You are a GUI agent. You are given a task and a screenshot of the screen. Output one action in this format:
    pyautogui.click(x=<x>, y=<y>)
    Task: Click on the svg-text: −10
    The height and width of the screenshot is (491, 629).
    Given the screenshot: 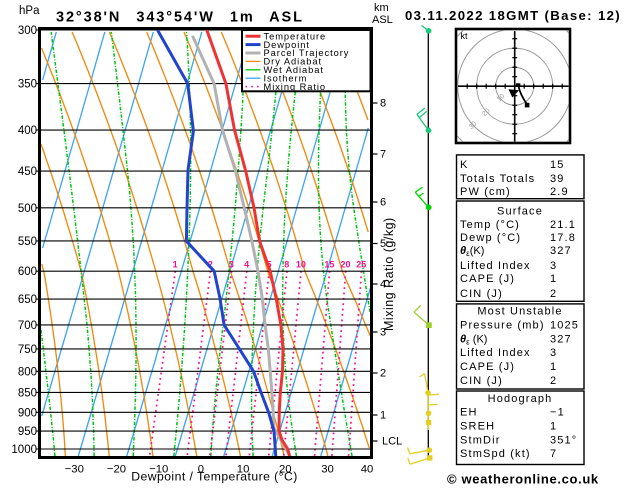 What is the action you would take?
    pyautogui.click(x=158, y=469)
    